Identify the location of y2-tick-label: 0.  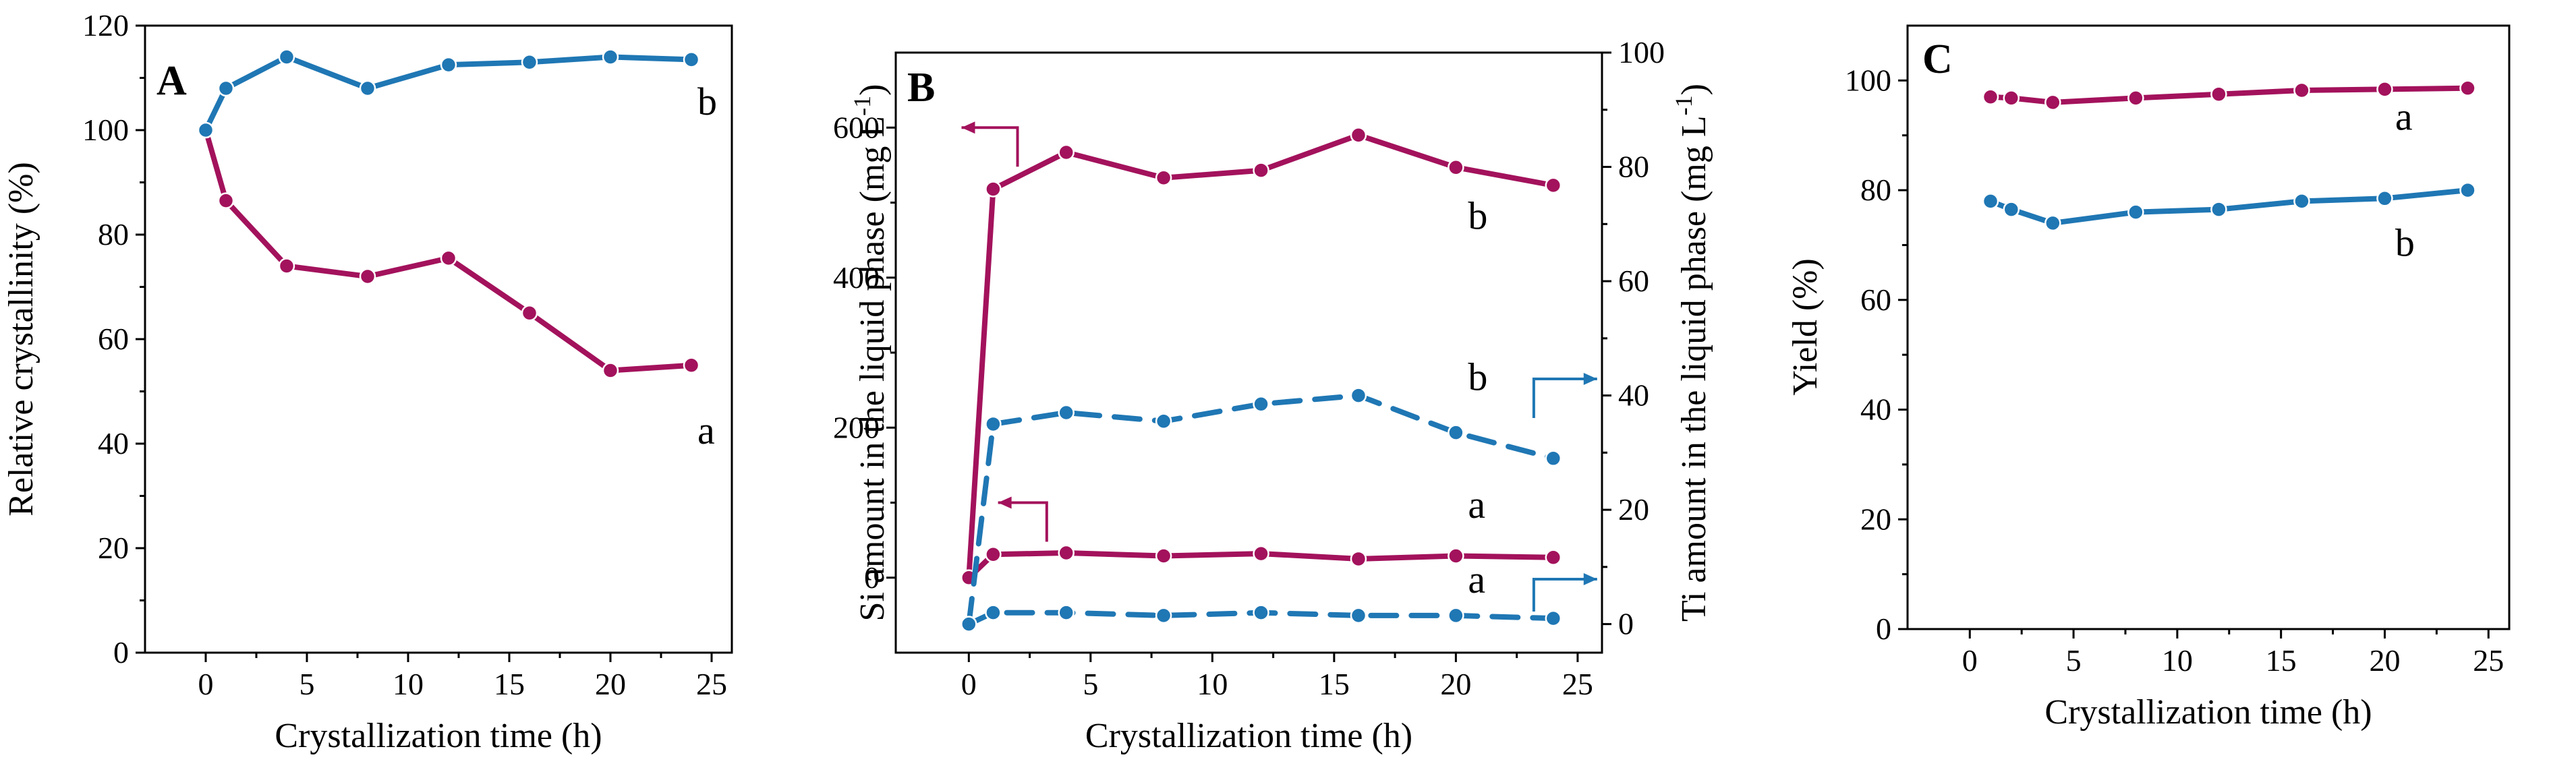
(1626, 624).